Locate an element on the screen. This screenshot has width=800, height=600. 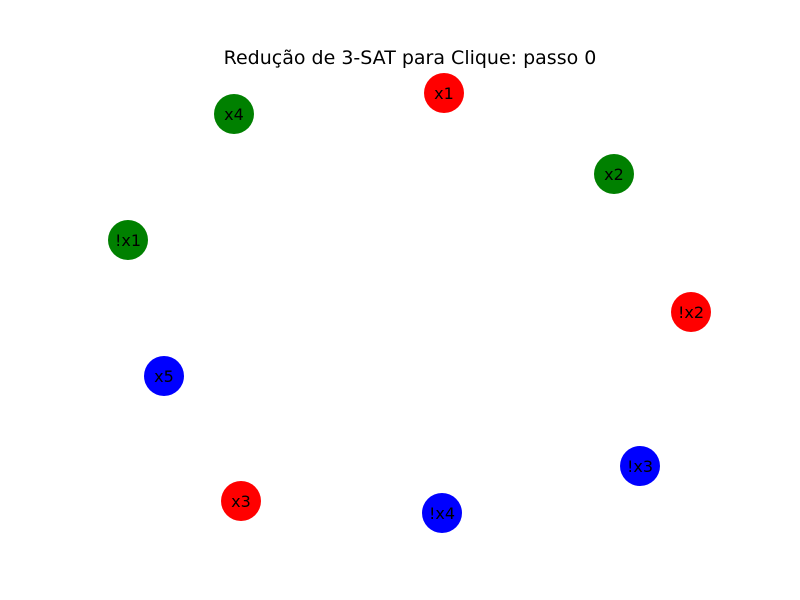
node-label: x4 is located at coordinates (234, 114).